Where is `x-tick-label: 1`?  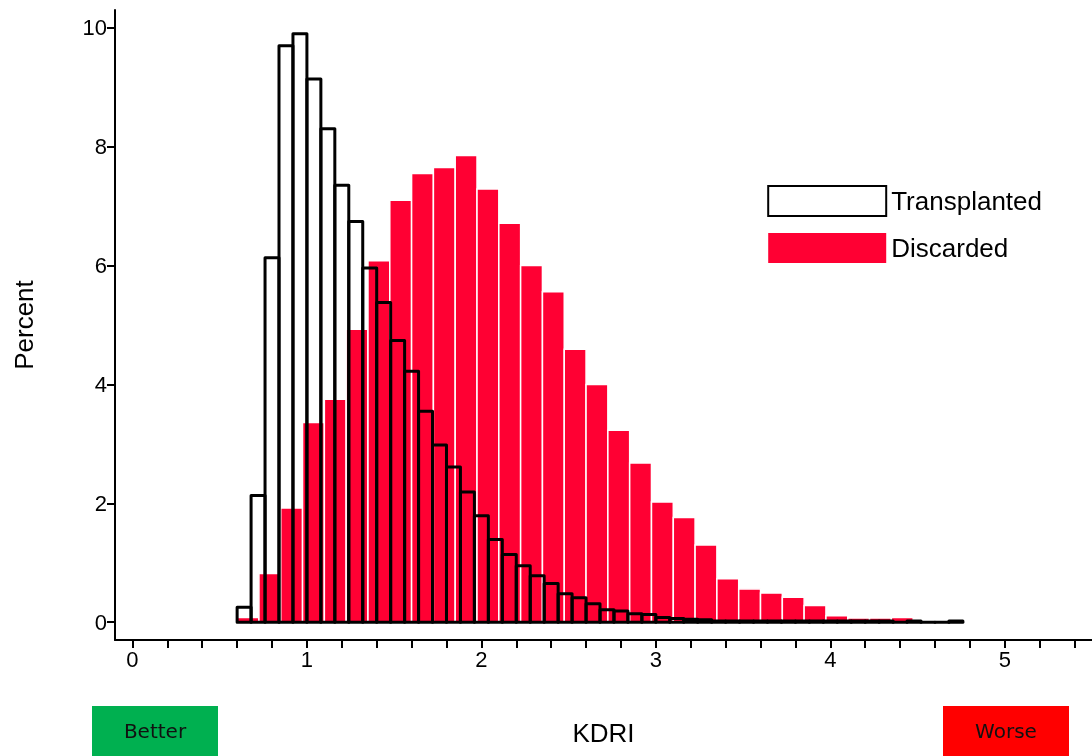
x-tick-label: 1 is located at coordinates (307, 659).